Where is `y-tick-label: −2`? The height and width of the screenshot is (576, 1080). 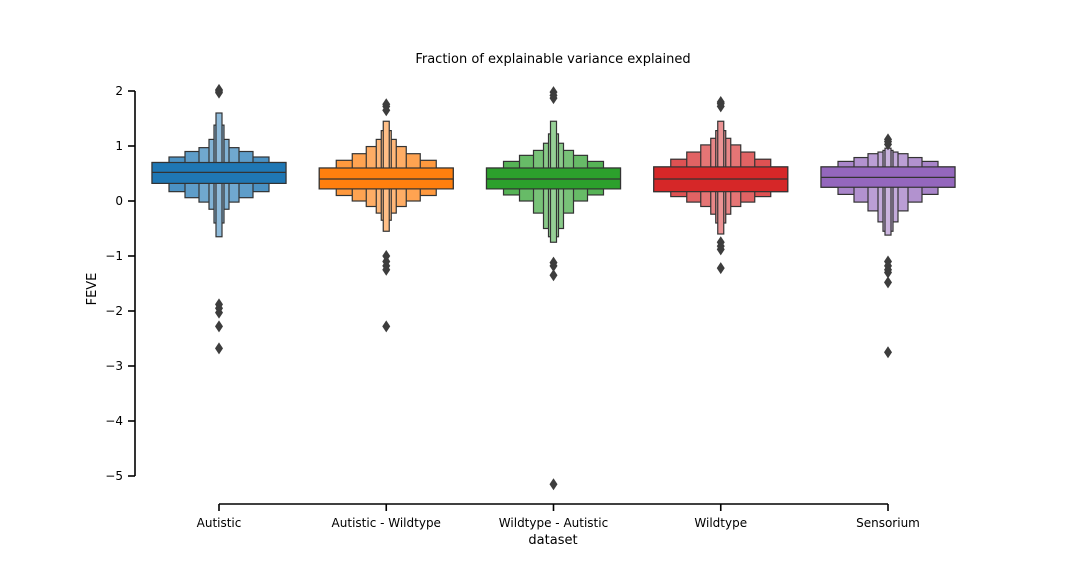 y-tick-label: −2 is located at coordinates (114, 311).